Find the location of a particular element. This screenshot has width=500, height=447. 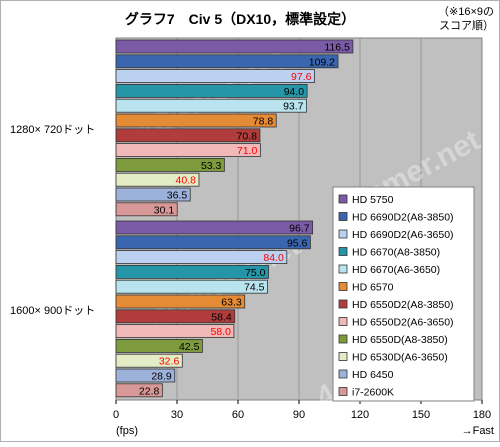

bar-value-label: 30.1 is located at coordinates (164, 210).